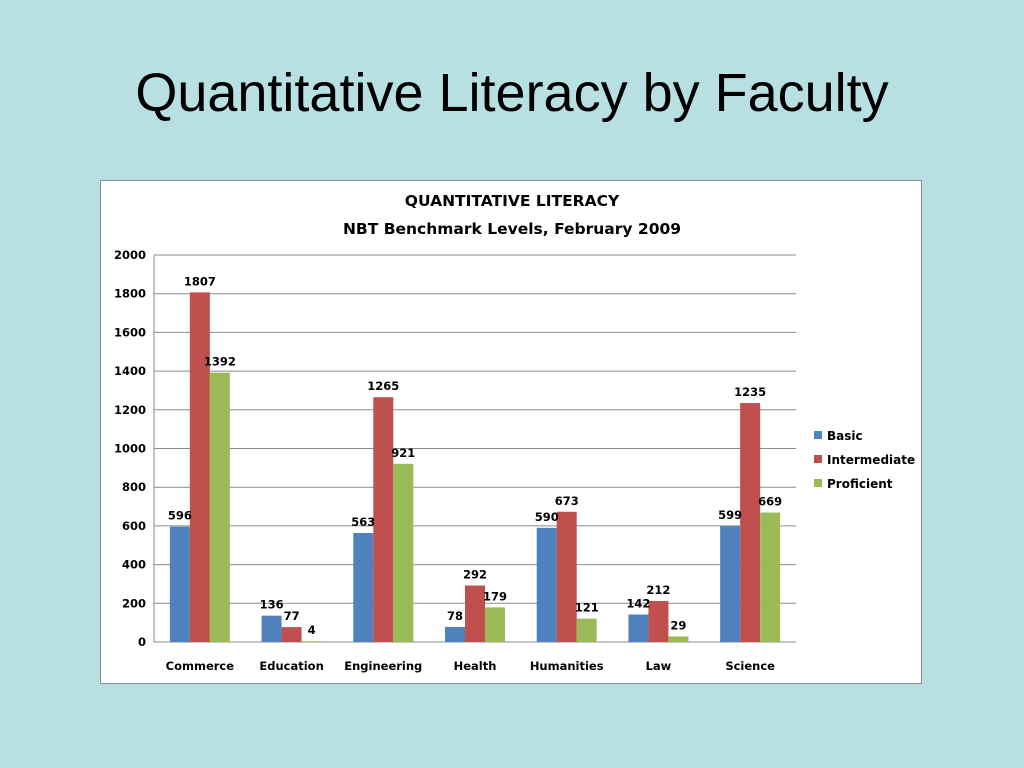  Describe the element at coordinates (130, 294) in the screenshot. I see `y-tick-label: 1800` at that location.